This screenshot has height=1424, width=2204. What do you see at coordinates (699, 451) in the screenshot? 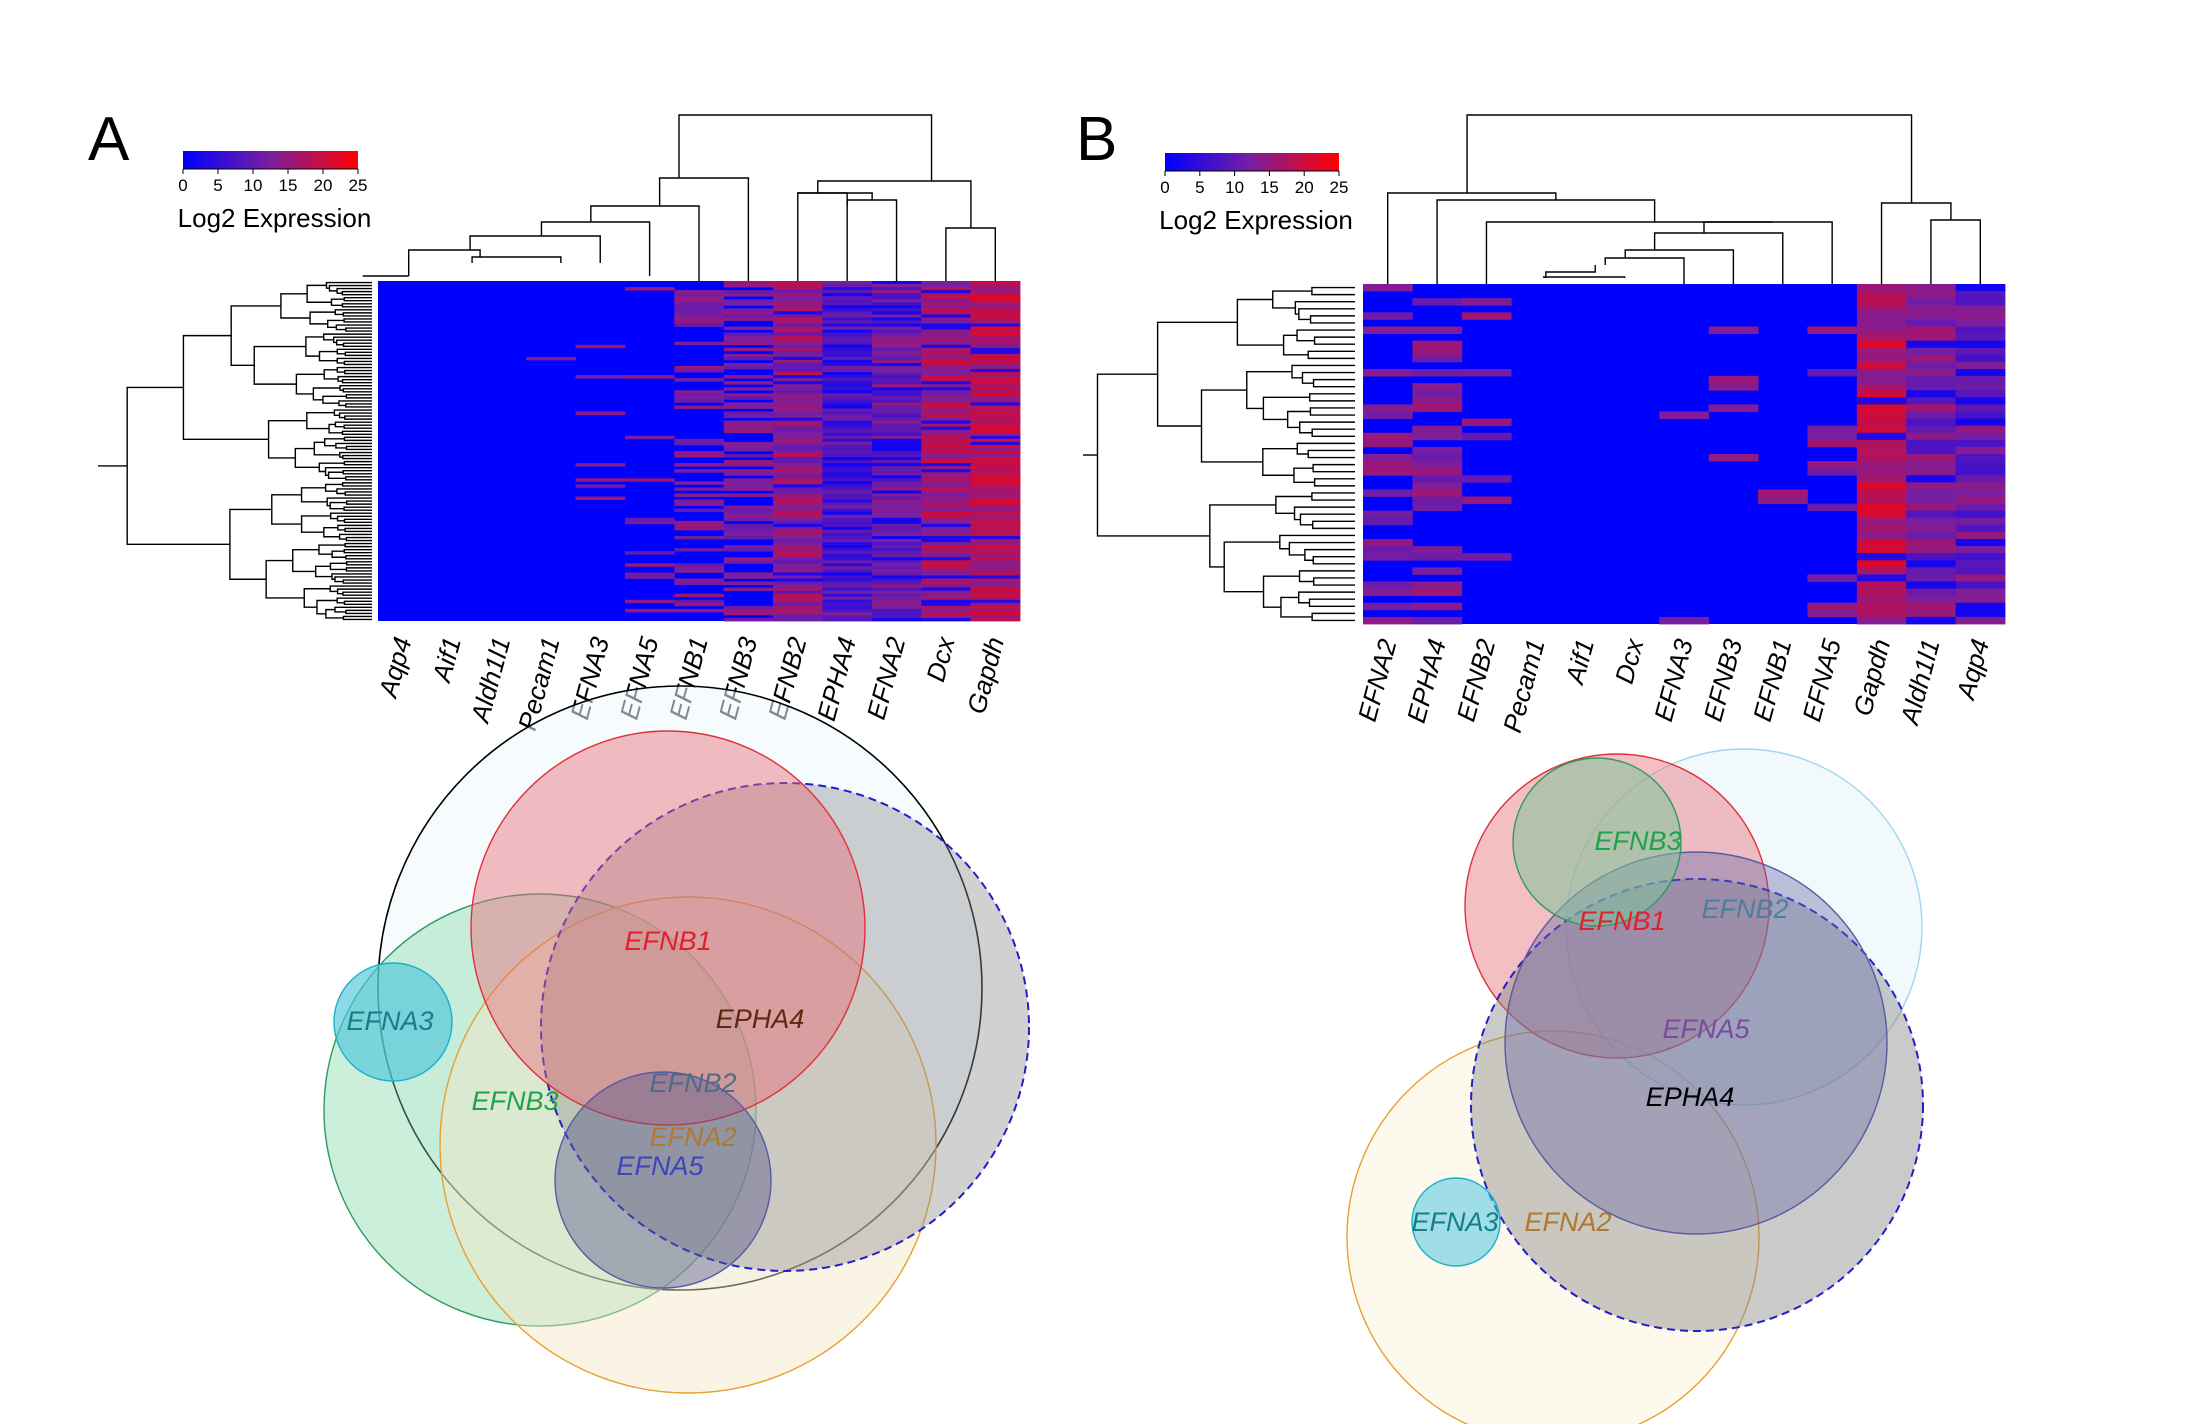
I see `heatmap-a` at bounding box center [699, 451].